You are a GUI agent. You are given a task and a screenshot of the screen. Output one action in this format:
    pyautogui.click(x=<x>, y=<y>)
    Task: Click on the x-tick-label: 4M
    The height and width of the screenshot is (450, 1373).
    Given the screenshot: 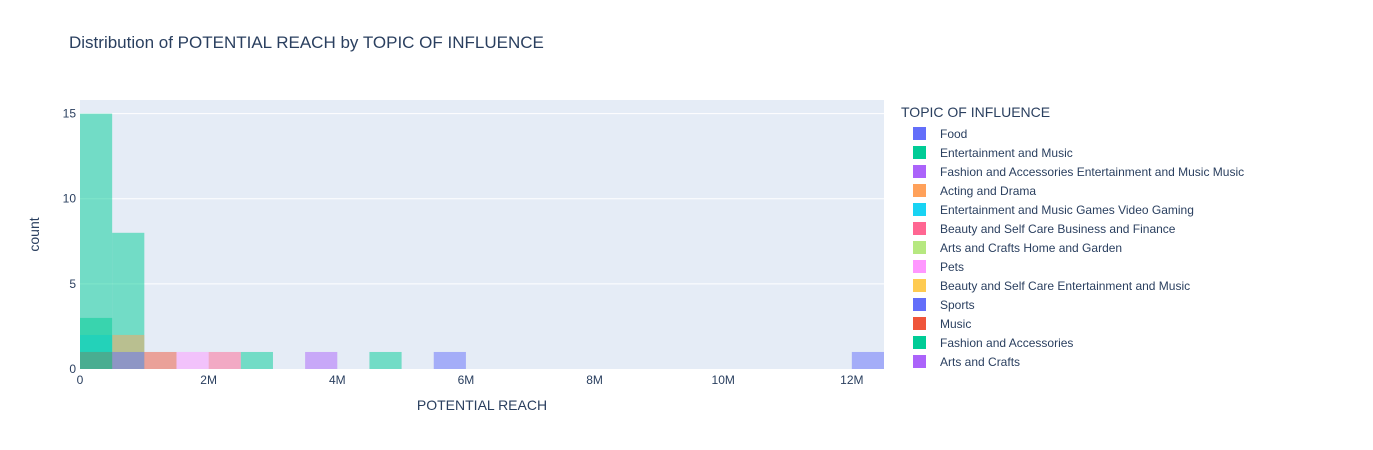 What is the action you would take?
    pyautogui.click(x=337, y=380)
    